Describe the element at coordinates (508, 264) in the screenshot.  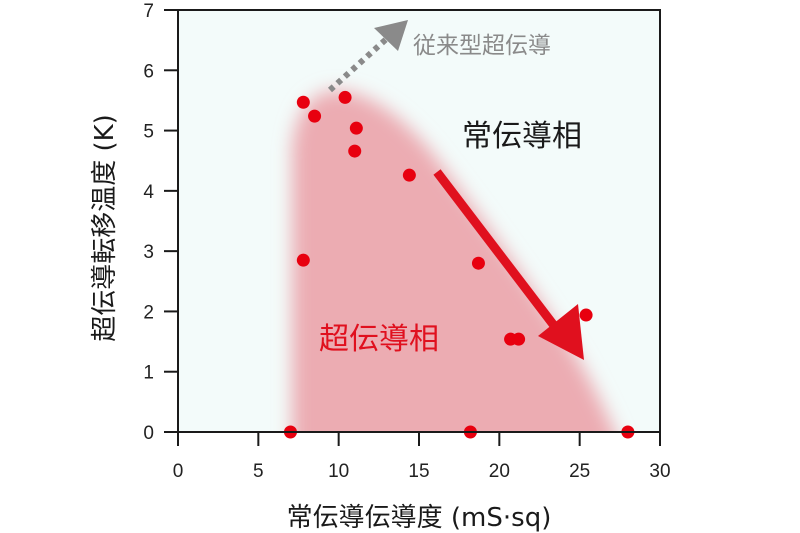
I see `red-arrow-icon` at that location.